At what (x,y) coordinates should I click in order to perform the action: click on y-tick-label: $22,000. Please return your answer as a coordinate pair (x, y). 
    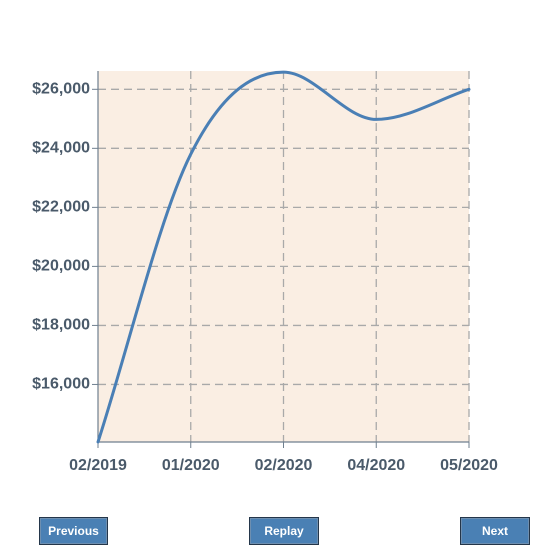
    Looking at the image, I should click on (61, 207).